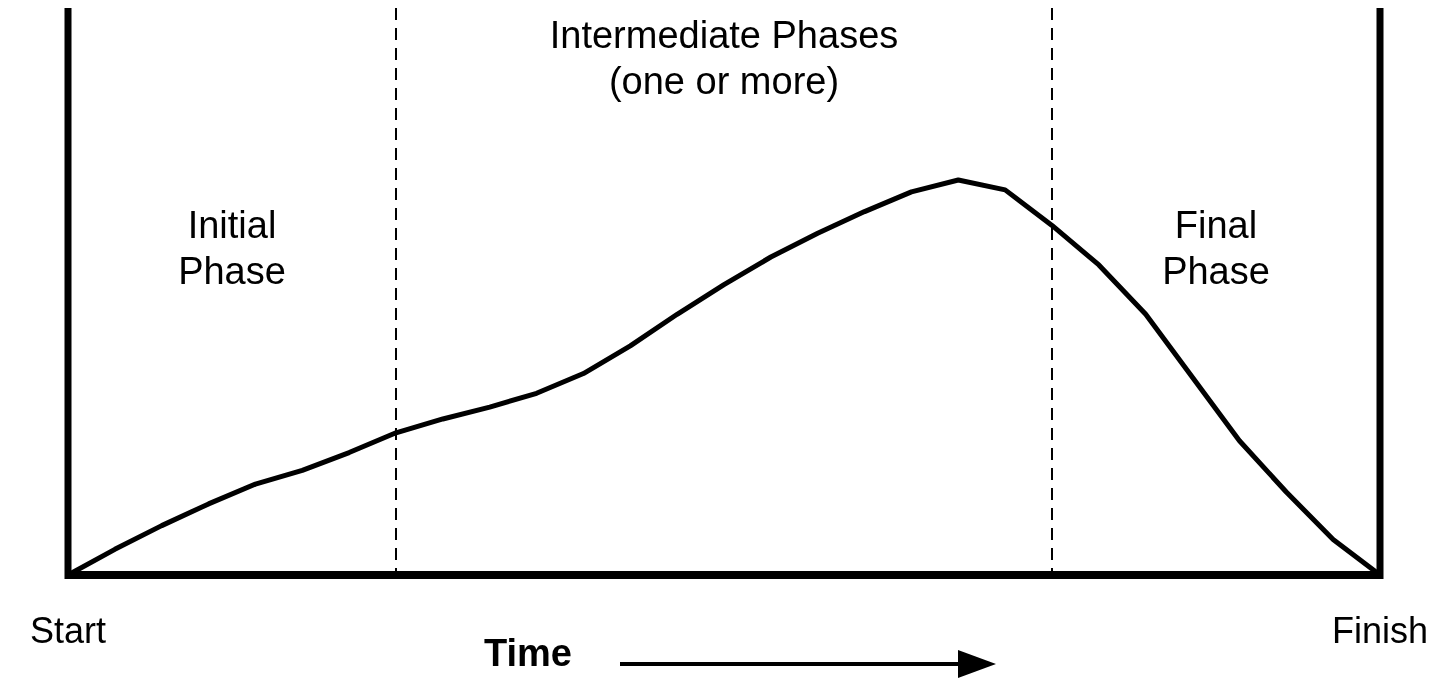 The width and height of the screenshot is (1454, 690). I want to click on x-tick-label: Finish, so click(1380, 630).